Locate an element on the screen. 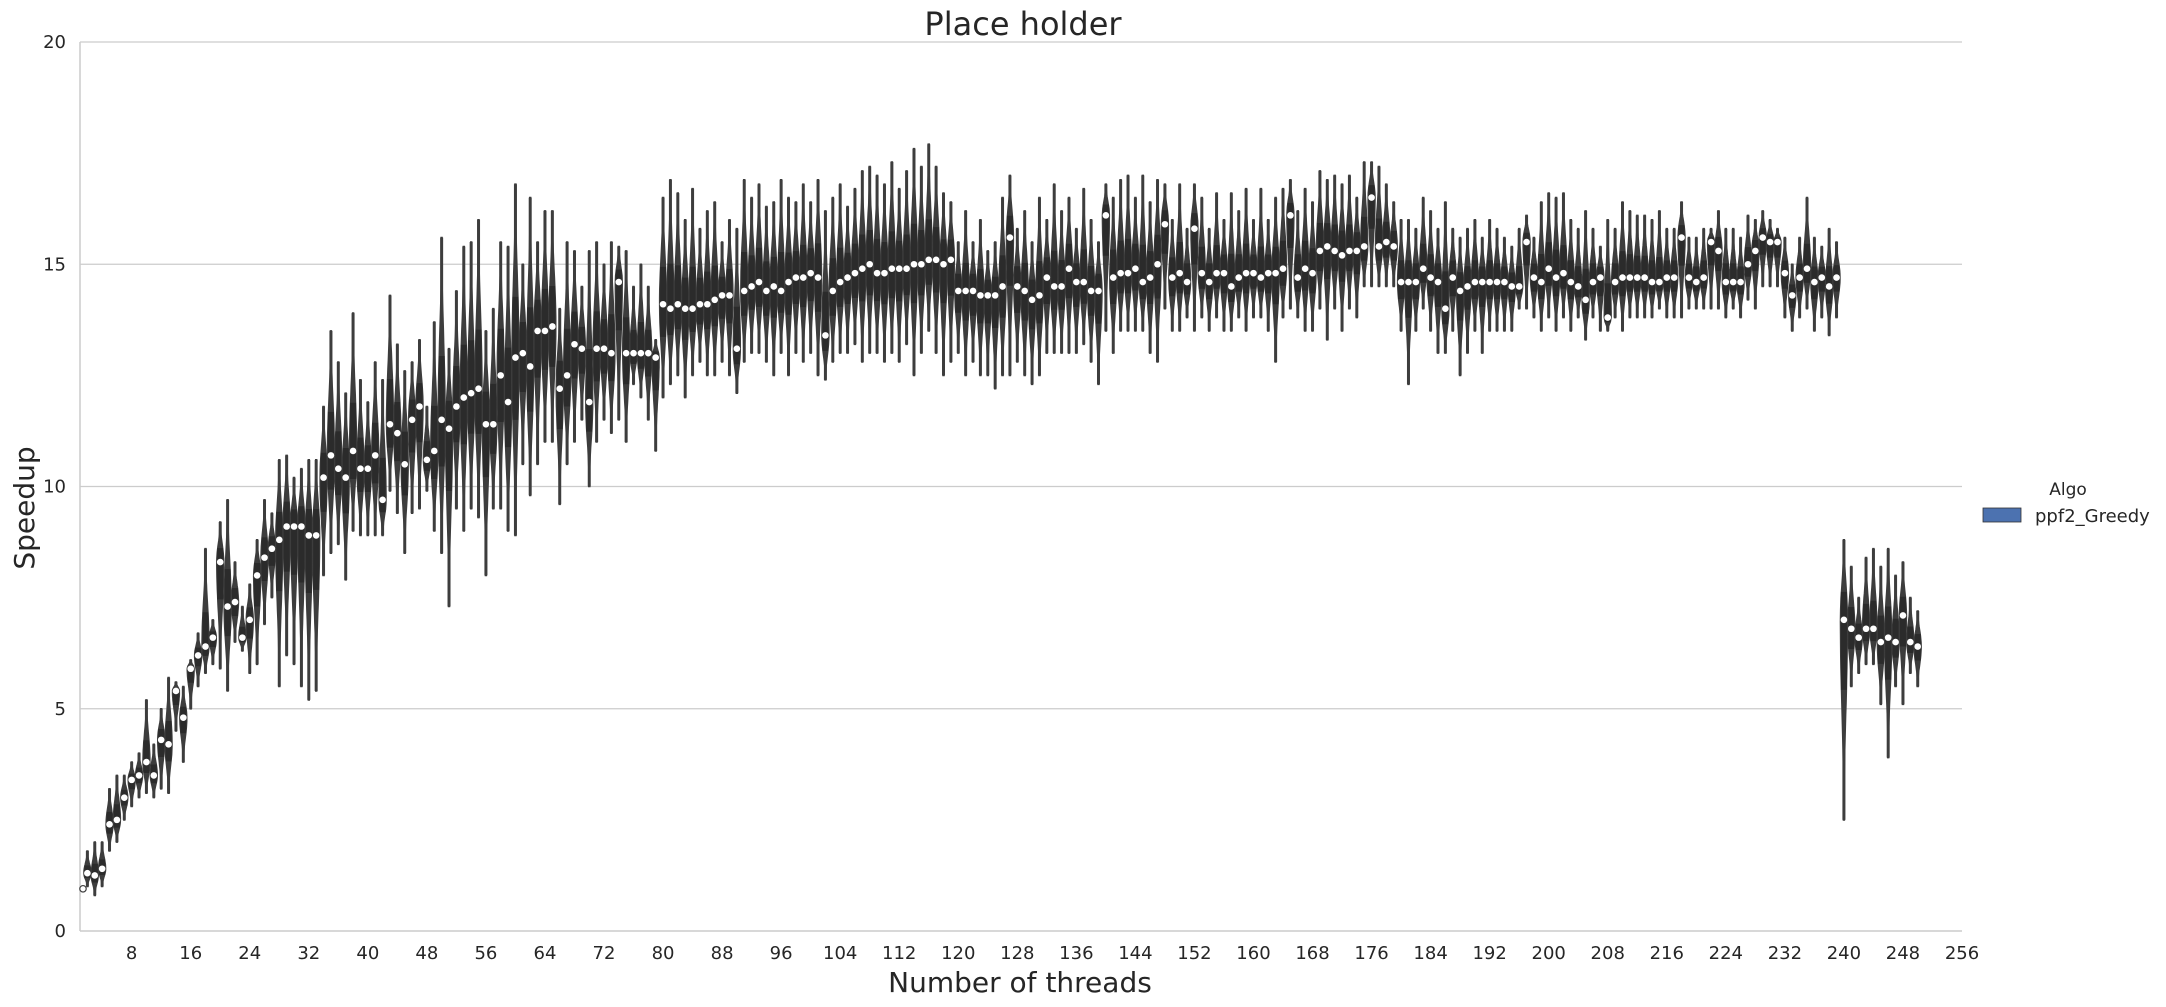 This screenshot has width=2166, height=1007. x-tick-label: 96 is located at coordinates (781, 953).